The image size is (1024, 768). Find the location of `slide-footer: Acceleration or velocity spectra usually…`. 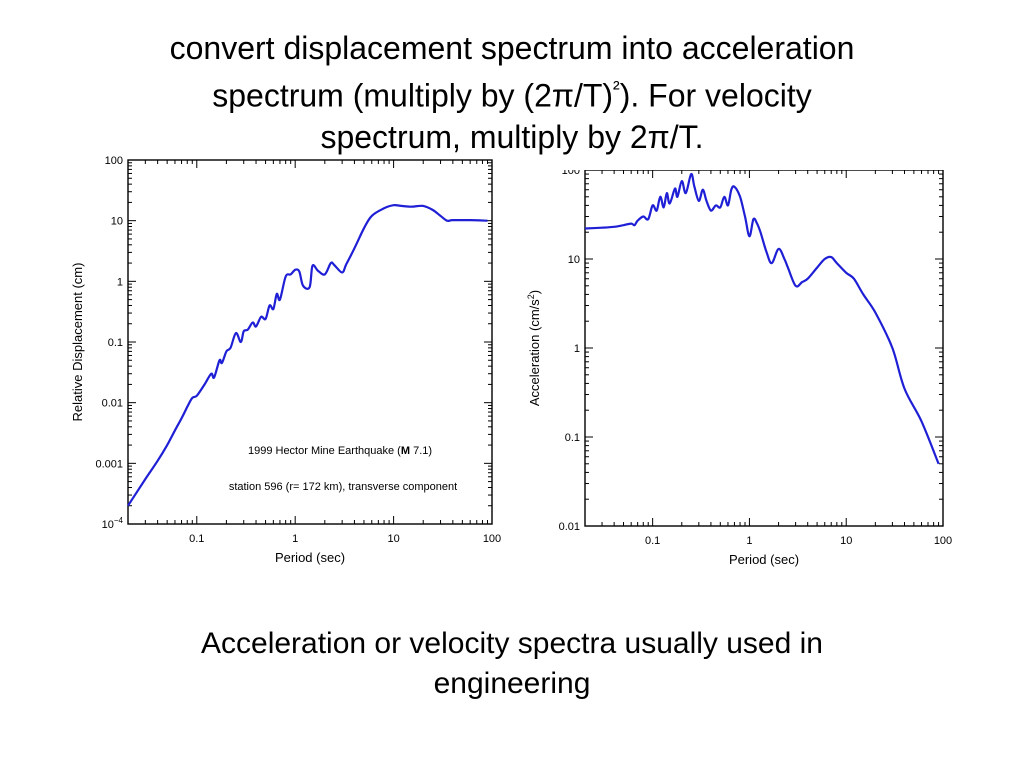

slide-footer: Acceleration or velocity spectra usually… is located at coordinates (512, 664).